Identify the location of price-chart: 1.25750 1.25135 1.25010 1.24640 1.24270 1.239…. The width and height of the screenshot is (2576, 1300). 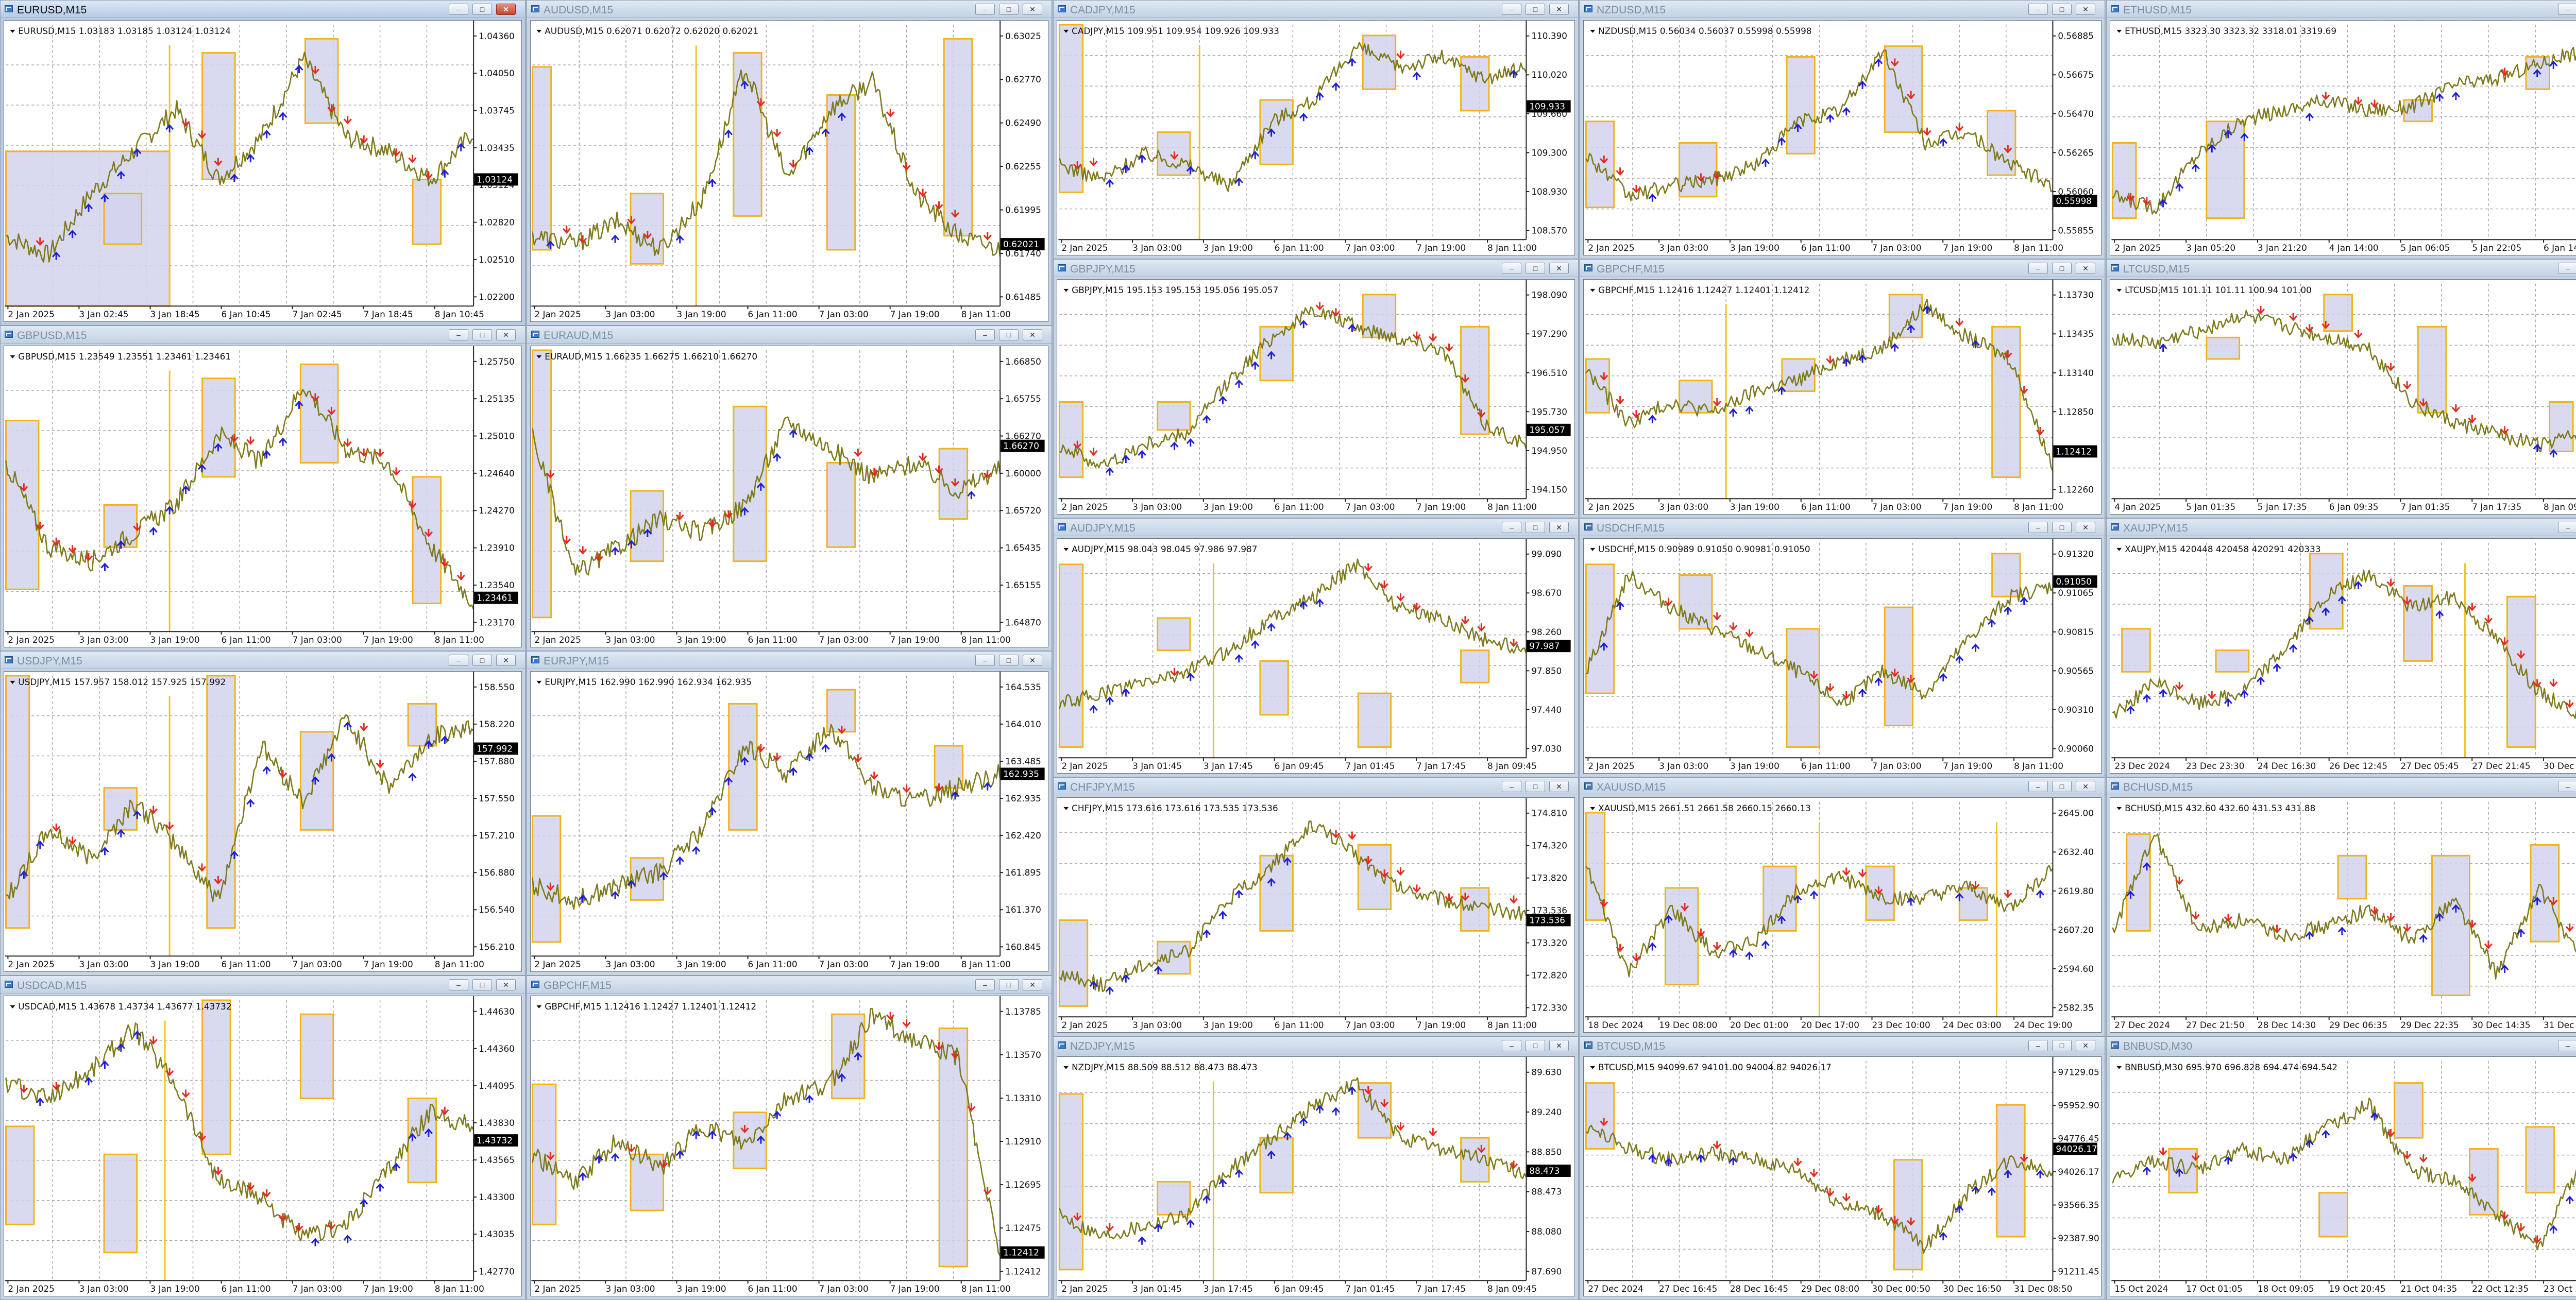
(263, 496).